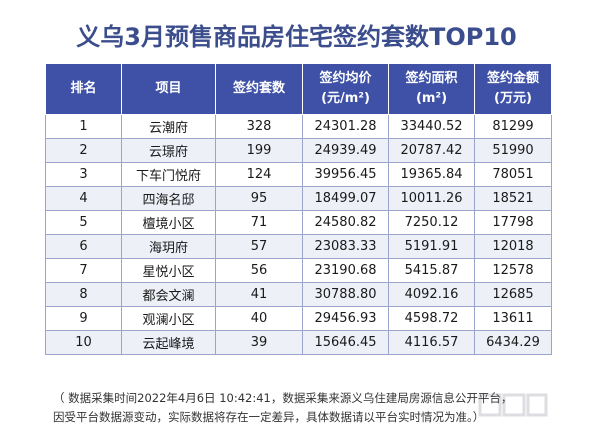  I want to click on cell-rank: 2, so click(83, 150).